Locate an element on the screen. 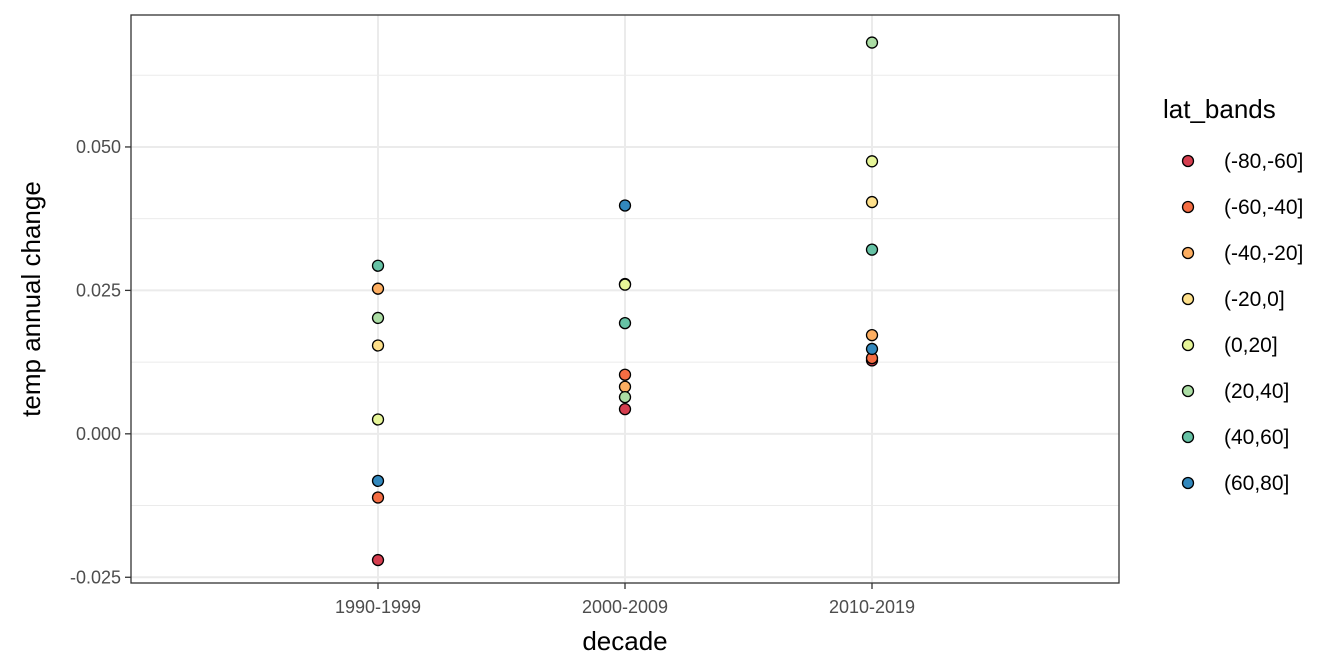  x-tick-label: 2000-2009 is located at coordinates (625, 607).